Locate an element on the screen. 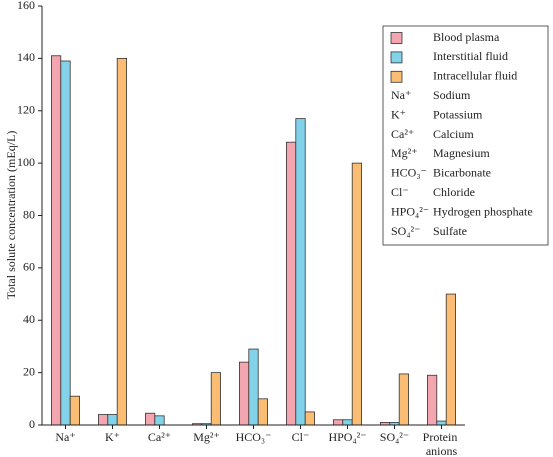 This screenshot has height=457, width=553. x-tick-label: Protein anions is located at coordinates (442, 443).